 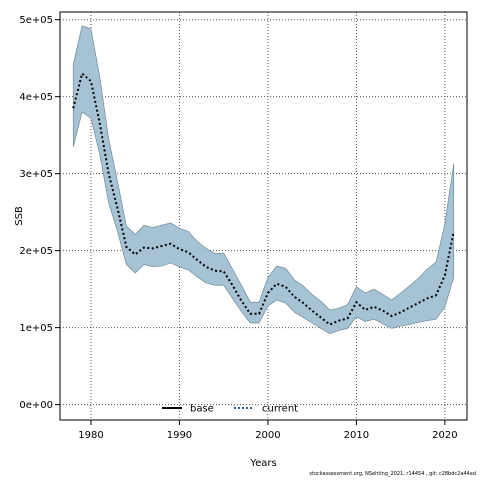 What do you see at coordinates (179, 435) in the screenshot?
I see `x-tick-label: 1990` at bounding box center [179, 435].